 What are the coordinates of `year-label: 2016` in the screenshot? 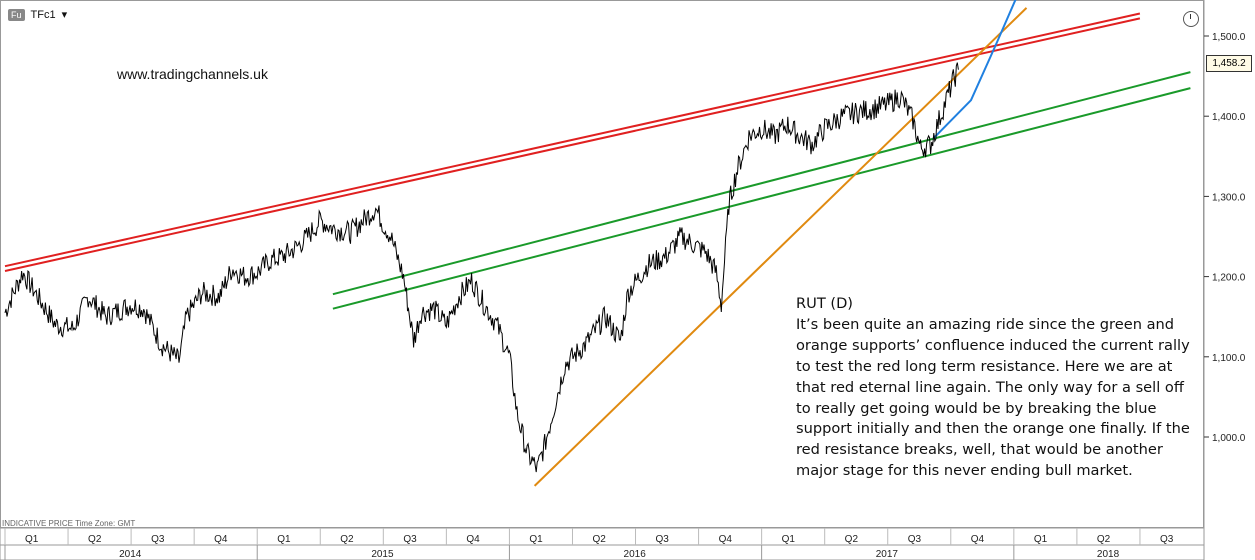 It's located at (635, 554).